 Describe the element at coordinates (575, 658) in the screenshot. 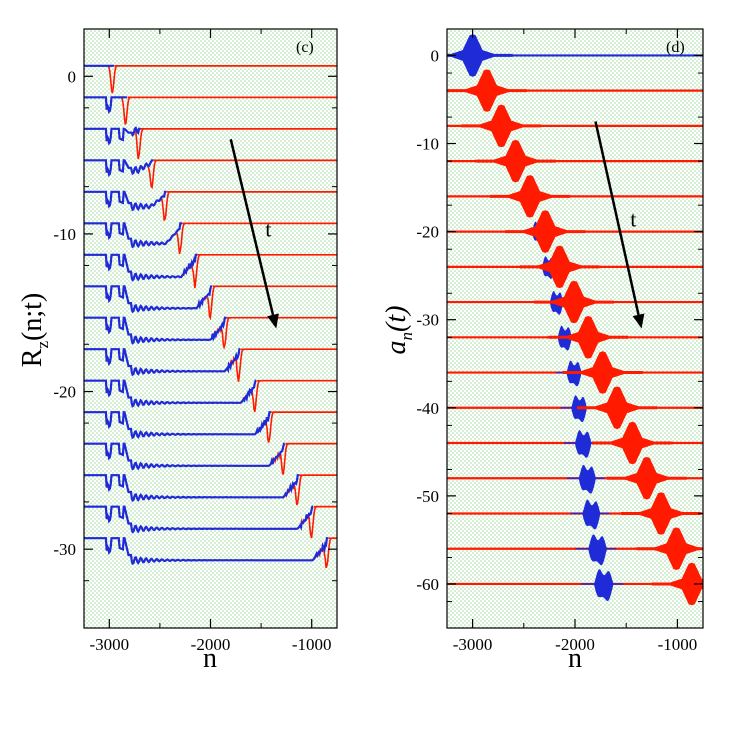

I see `panel-d-x-label: n` at that location.